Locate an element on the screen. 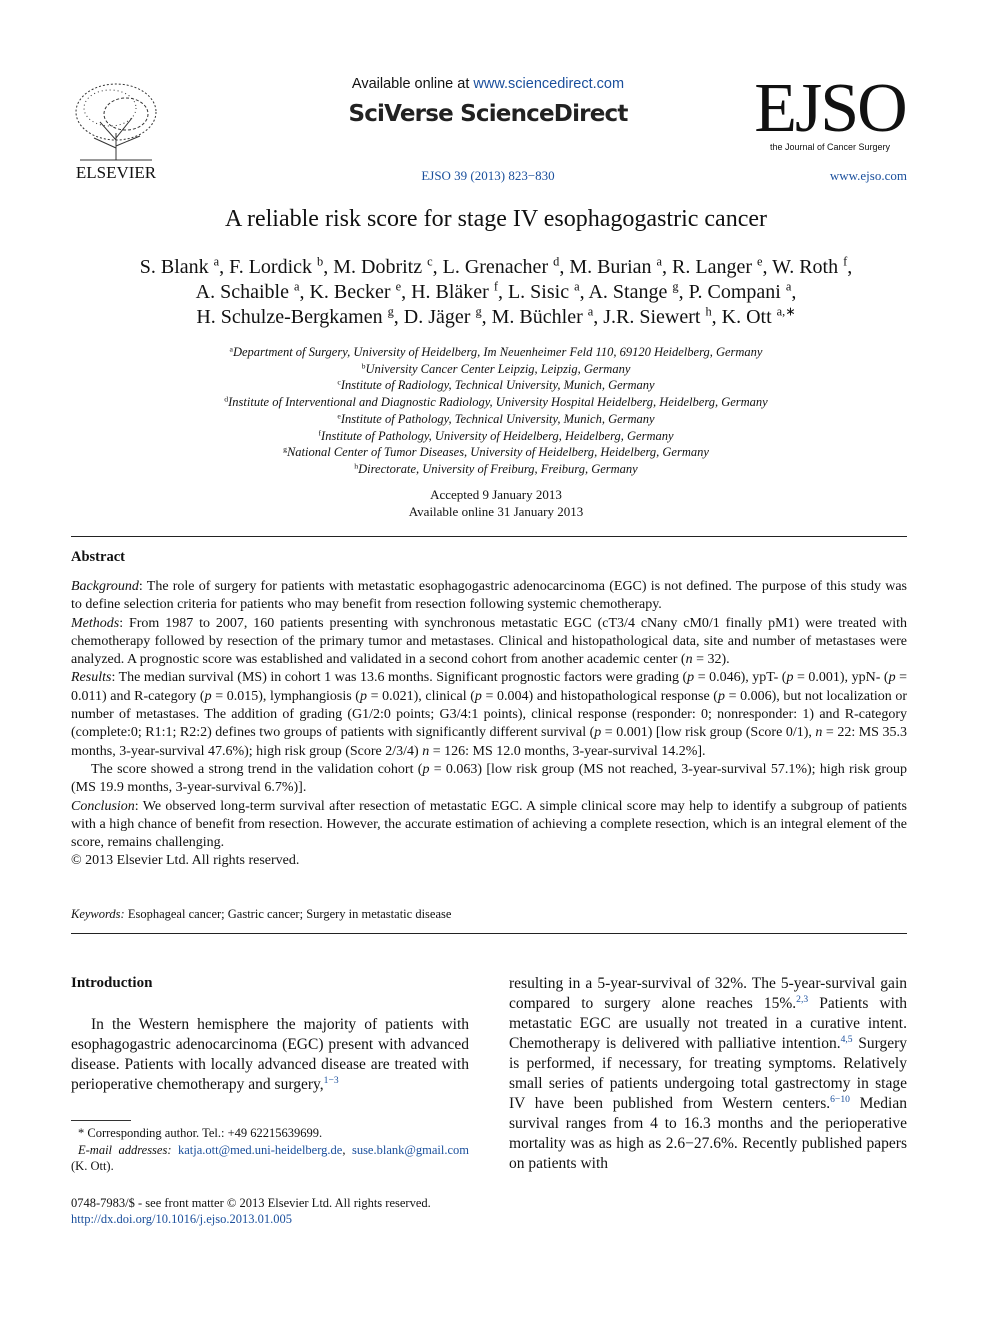 The height and width of the screenshot is (1323, 992). affiliation-mark: f is located at coordinates (320, 432).